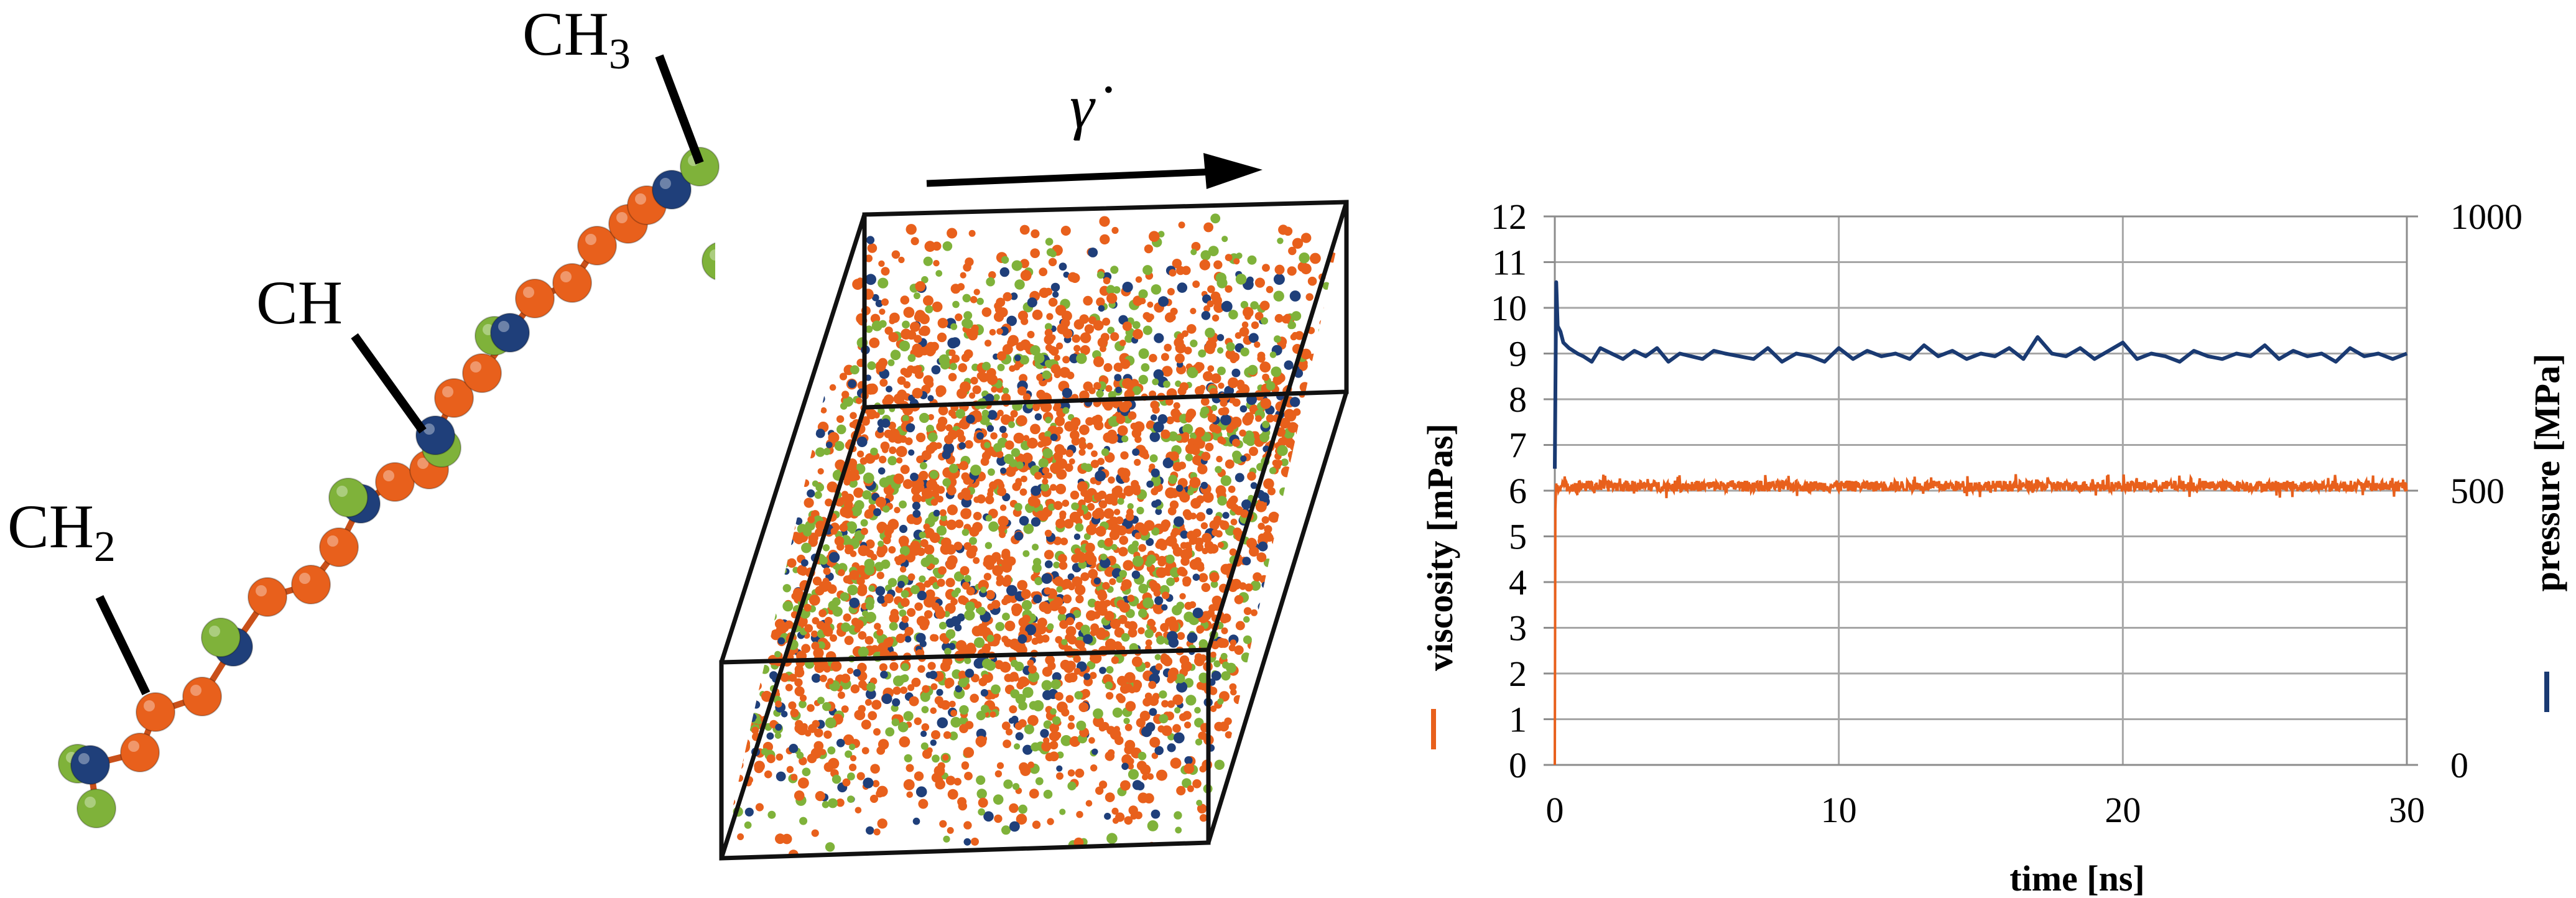 This screenshot has height=898, width=2576. I want to click on pointer-ch, so click(389, 383).